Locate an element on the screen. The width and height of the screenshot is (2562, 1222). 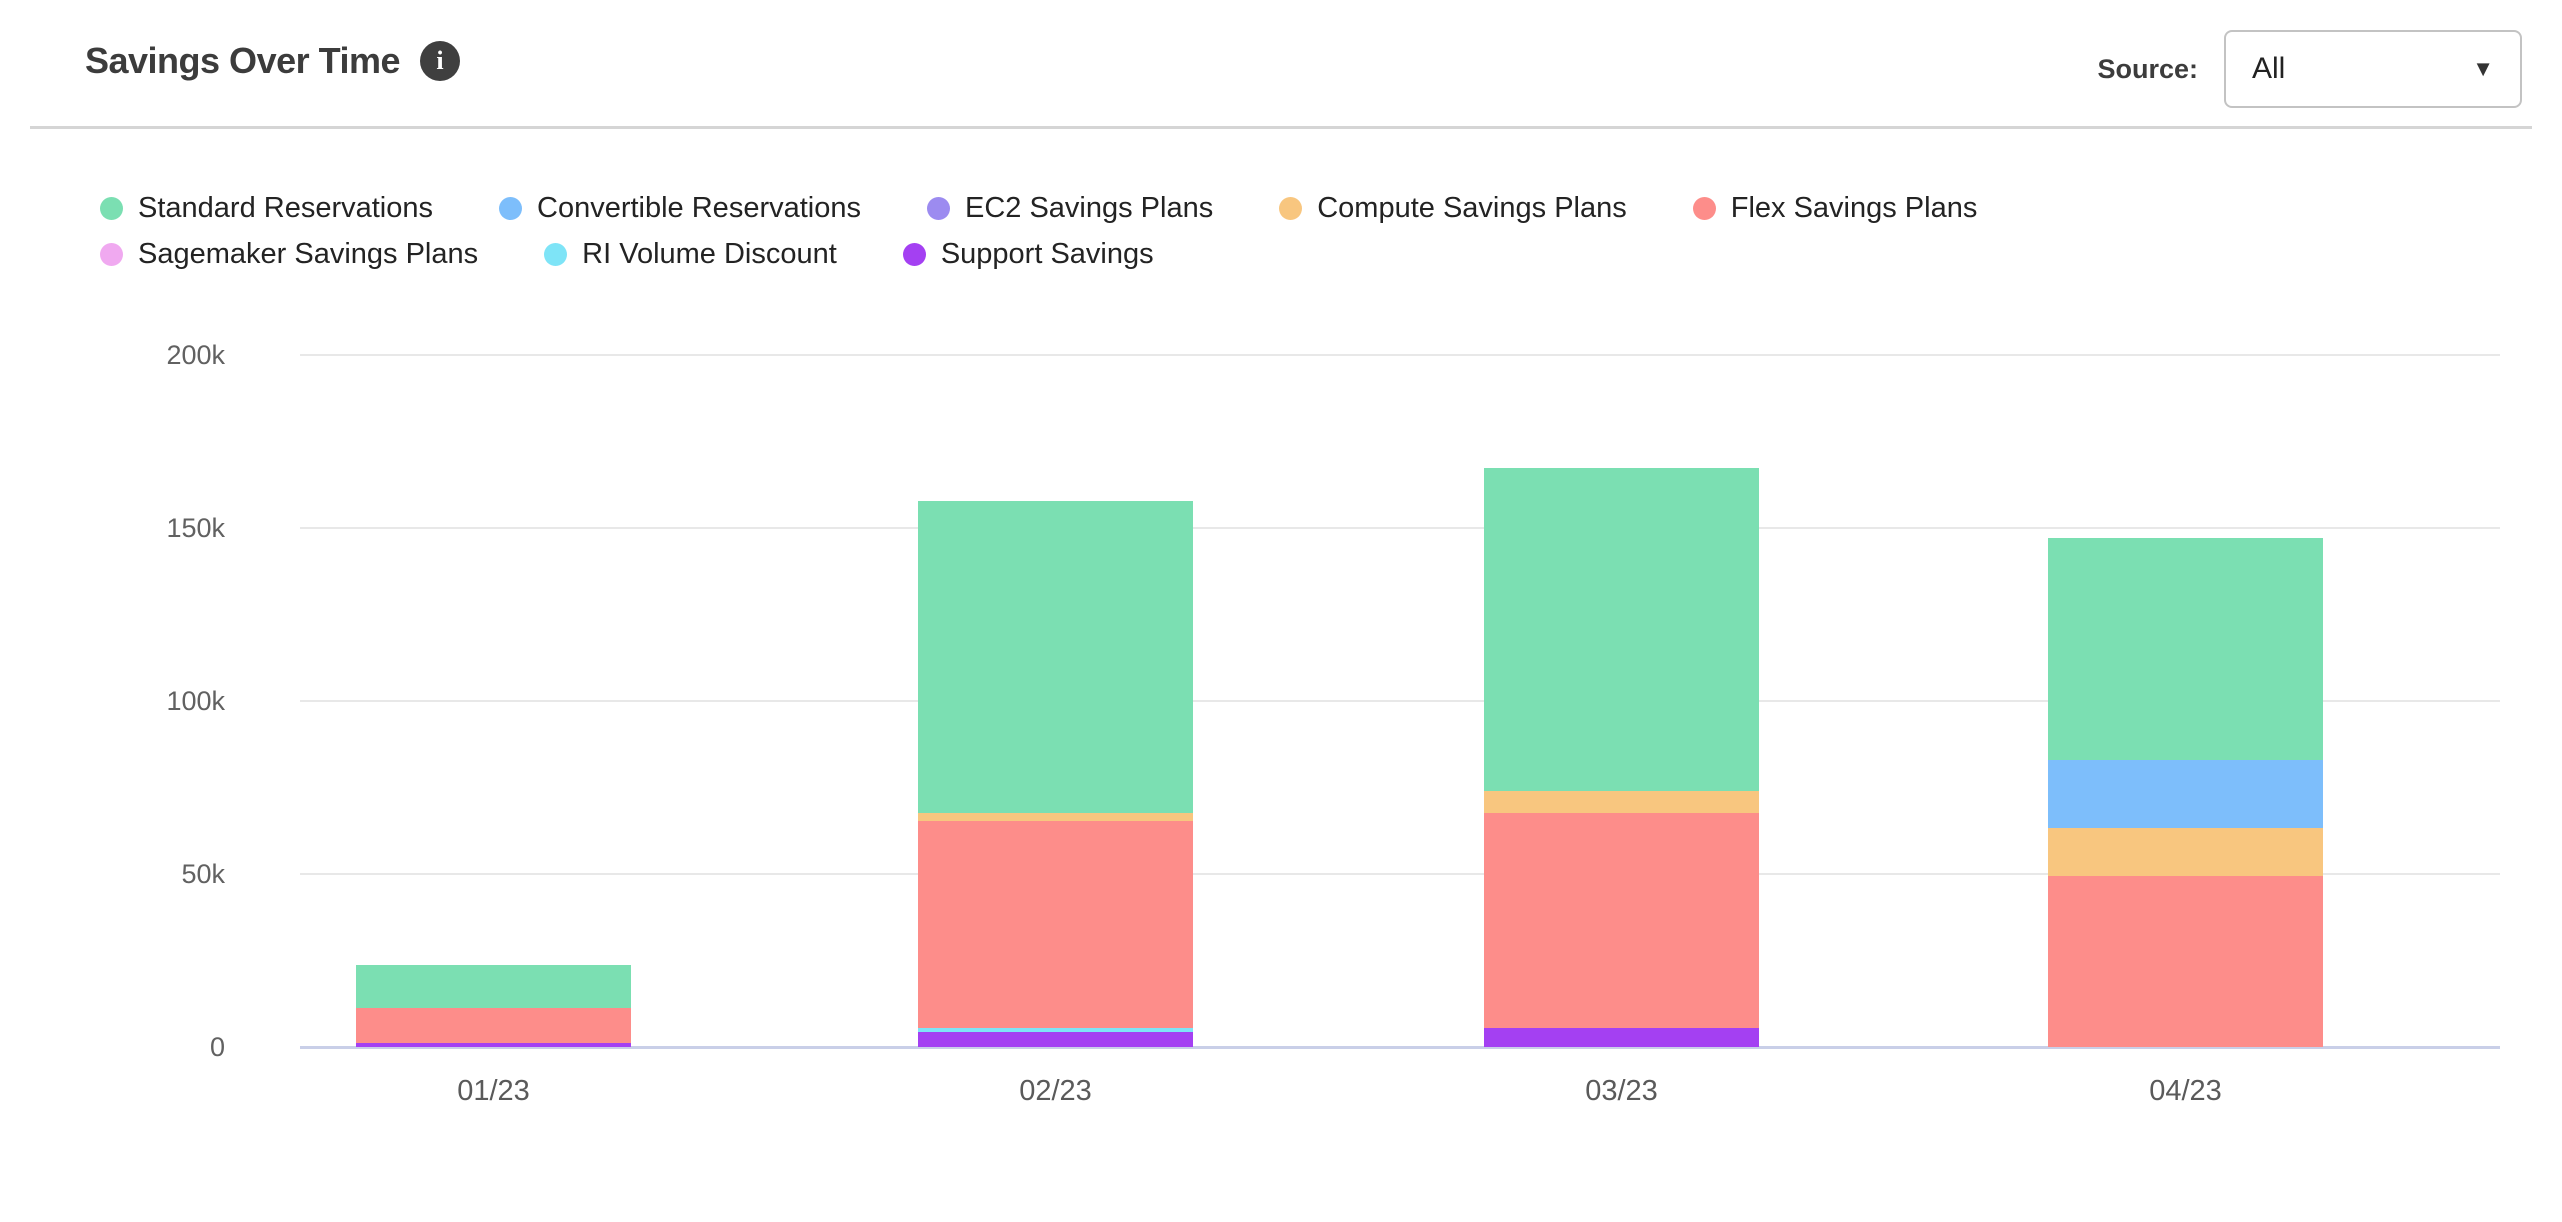
bar-segment-convertible-reservations is located at coordinates (2185, 794).